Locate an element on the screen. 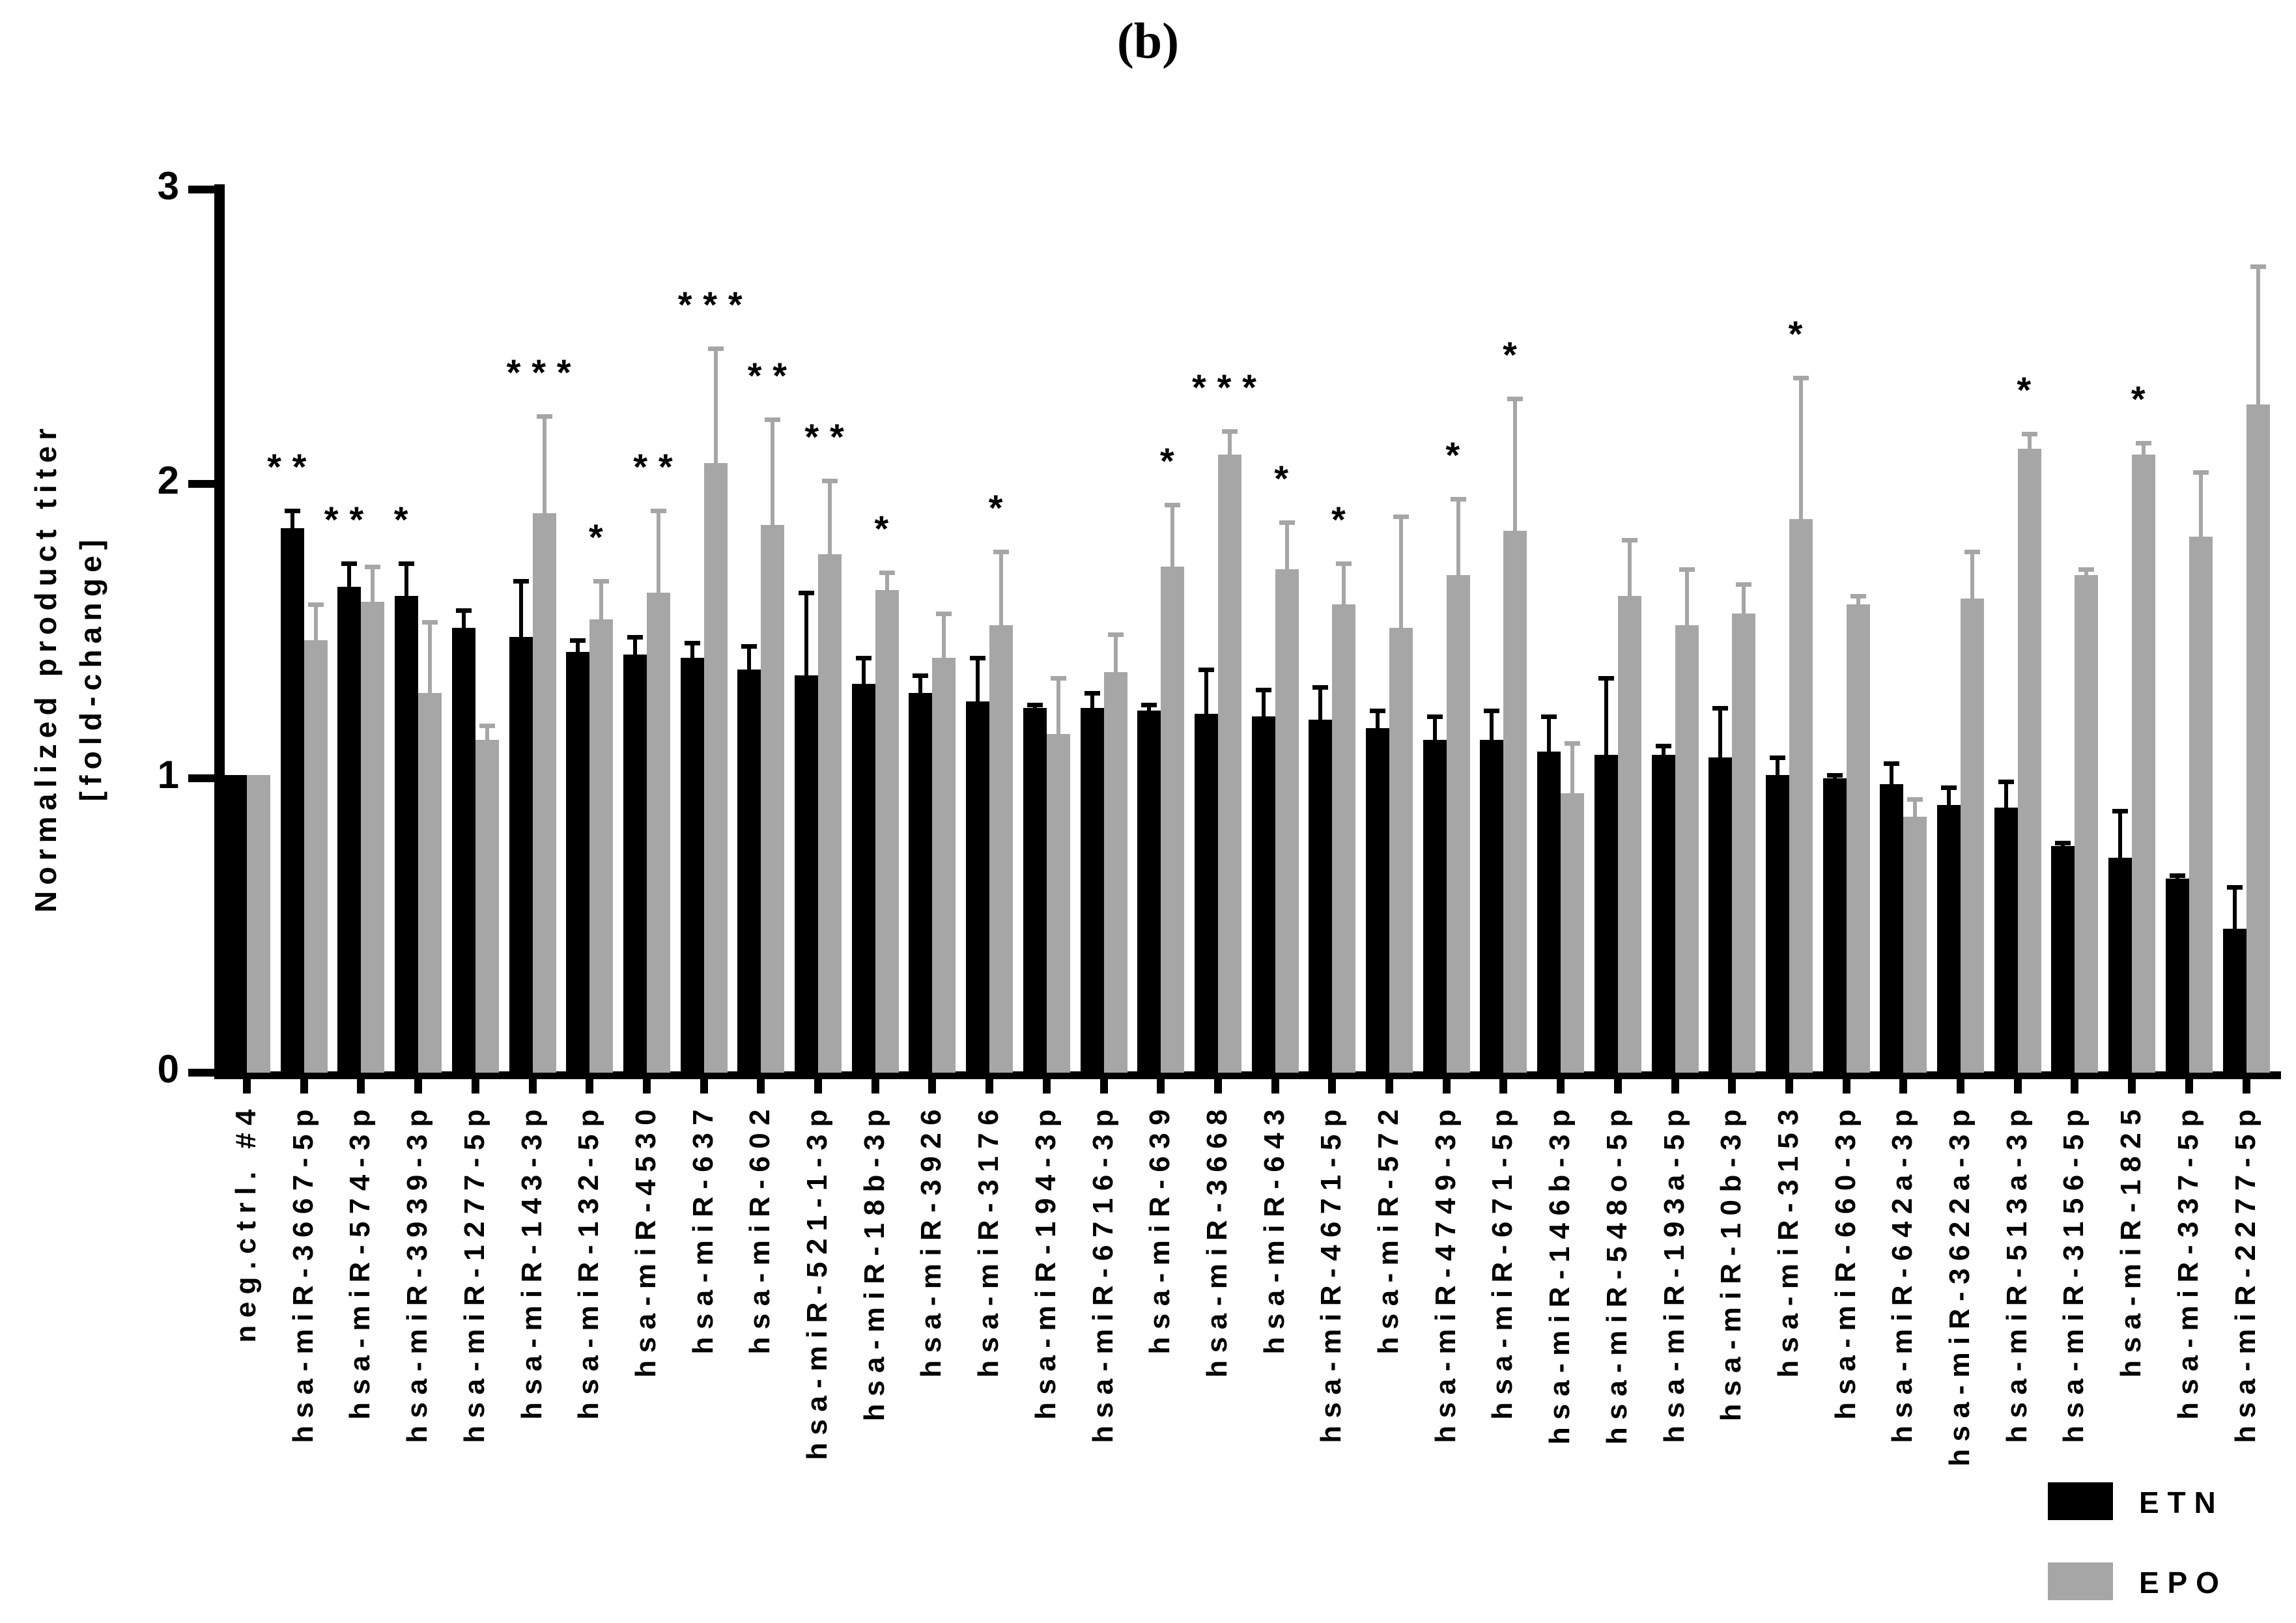 This screenshot has width=2296, height=1623. x-axis-category-label: hsa-miR-10b-3p is located at coordinates (1731, 1262).